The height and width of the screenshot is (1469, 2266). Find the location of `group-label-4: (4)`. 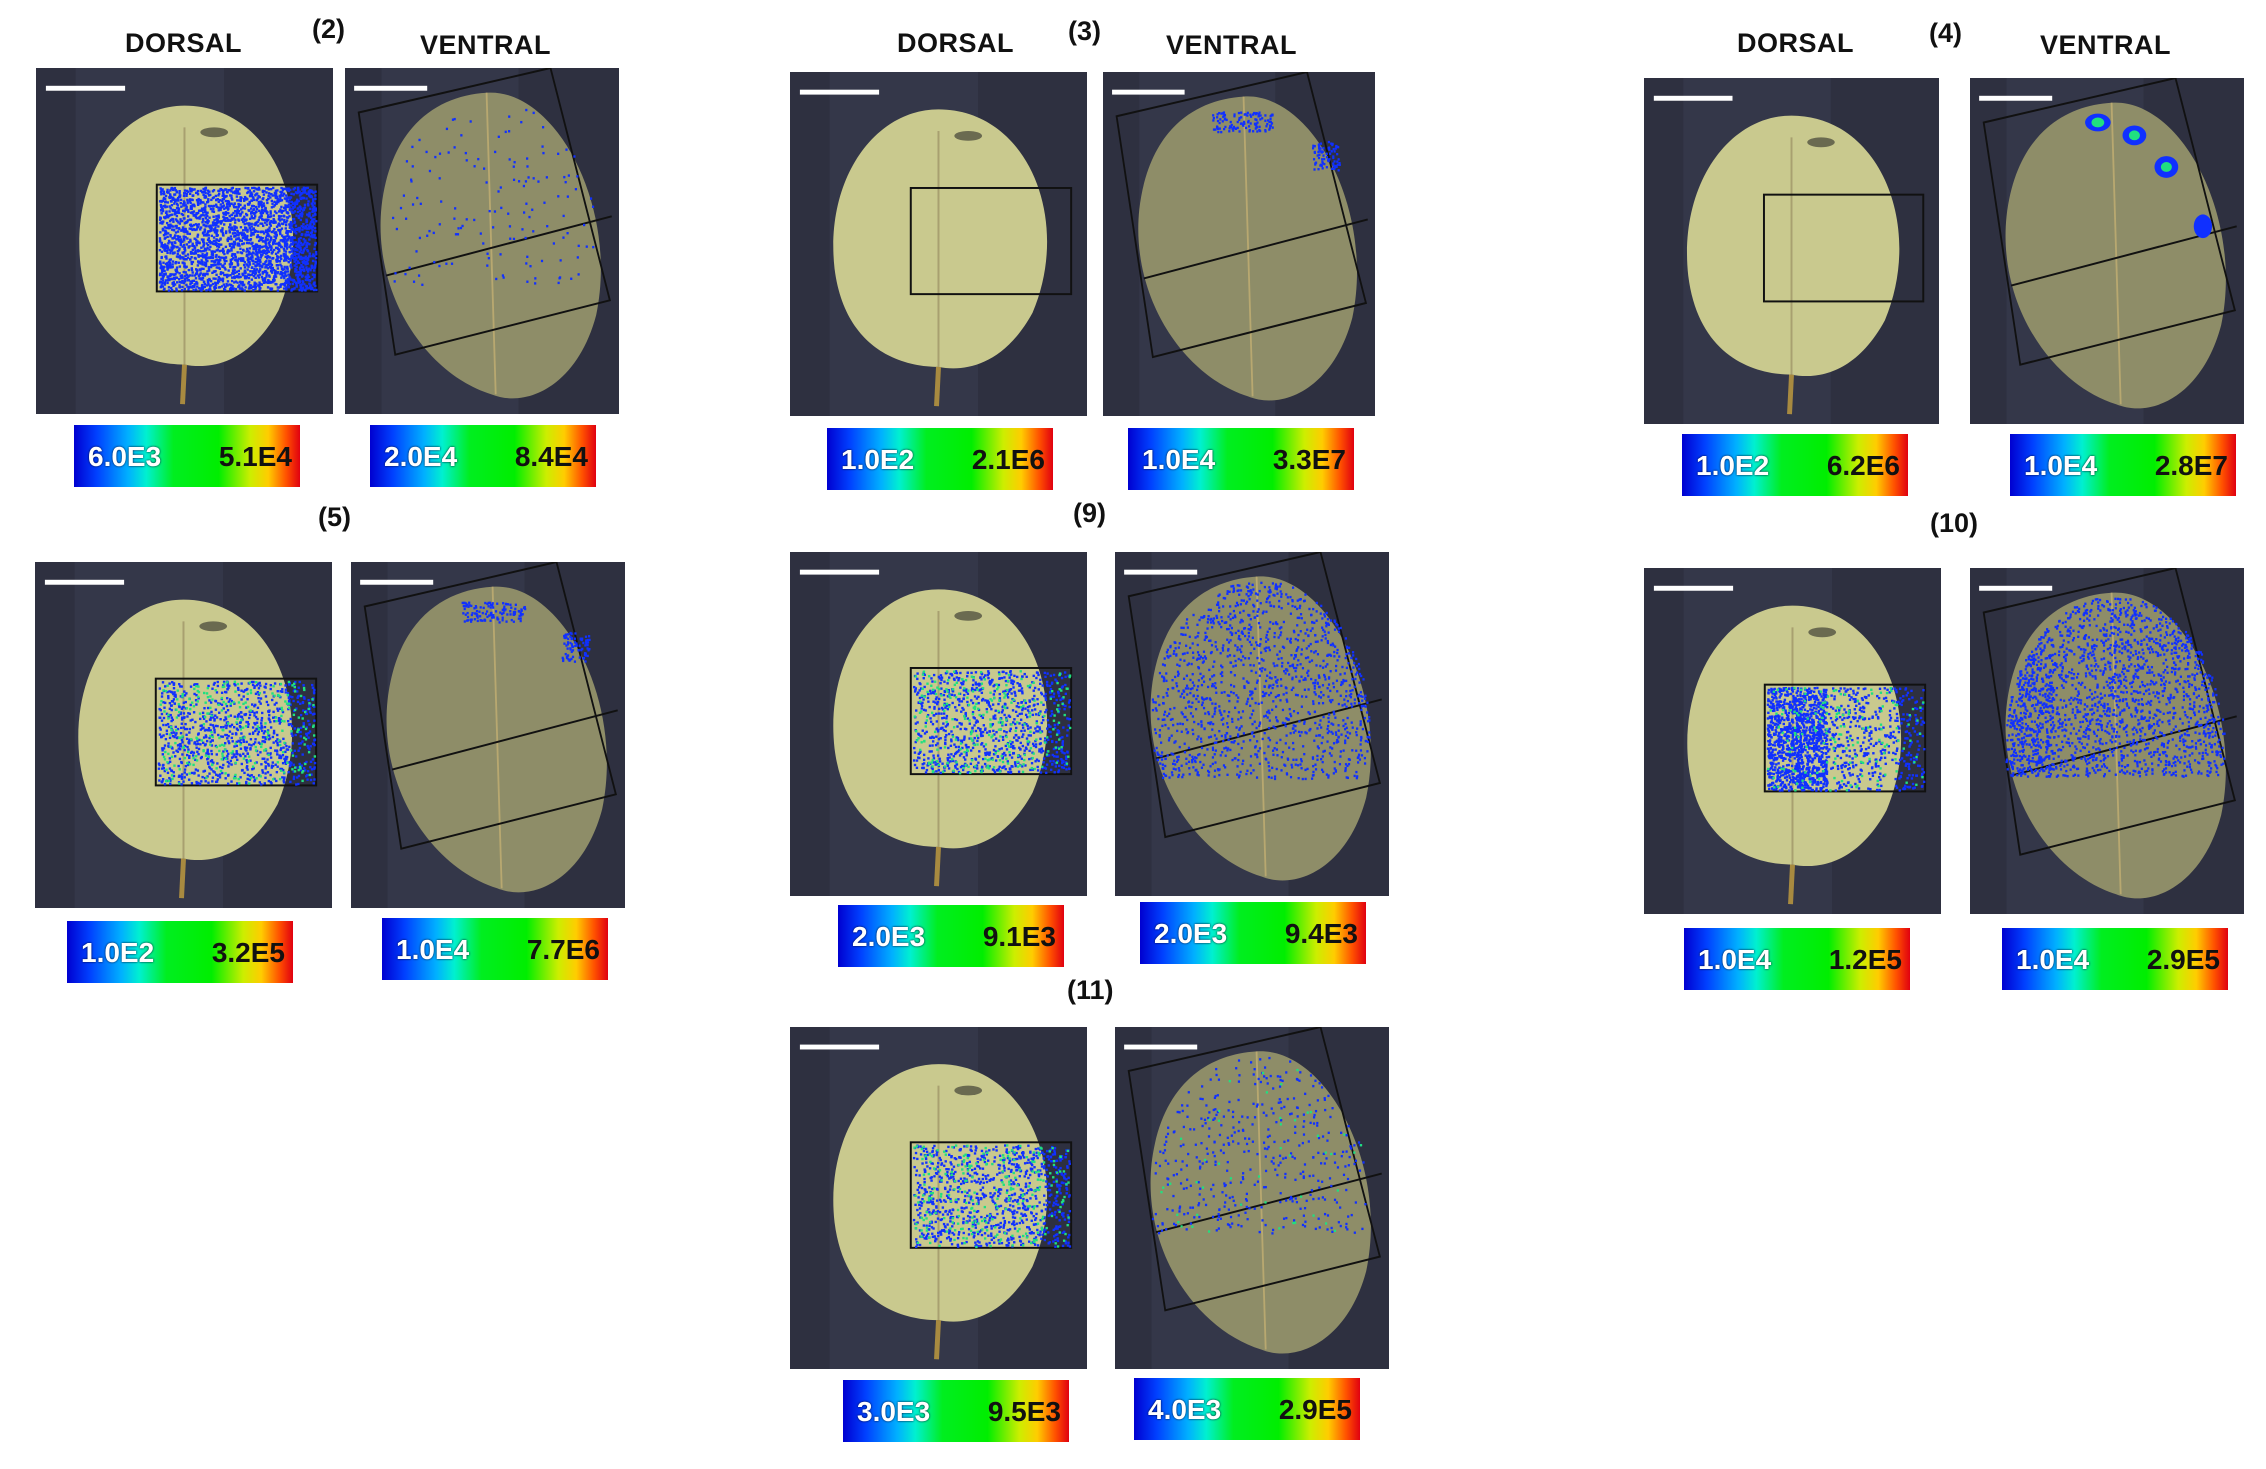

group-label-4: (4) is located at coordinates (1945, 33).